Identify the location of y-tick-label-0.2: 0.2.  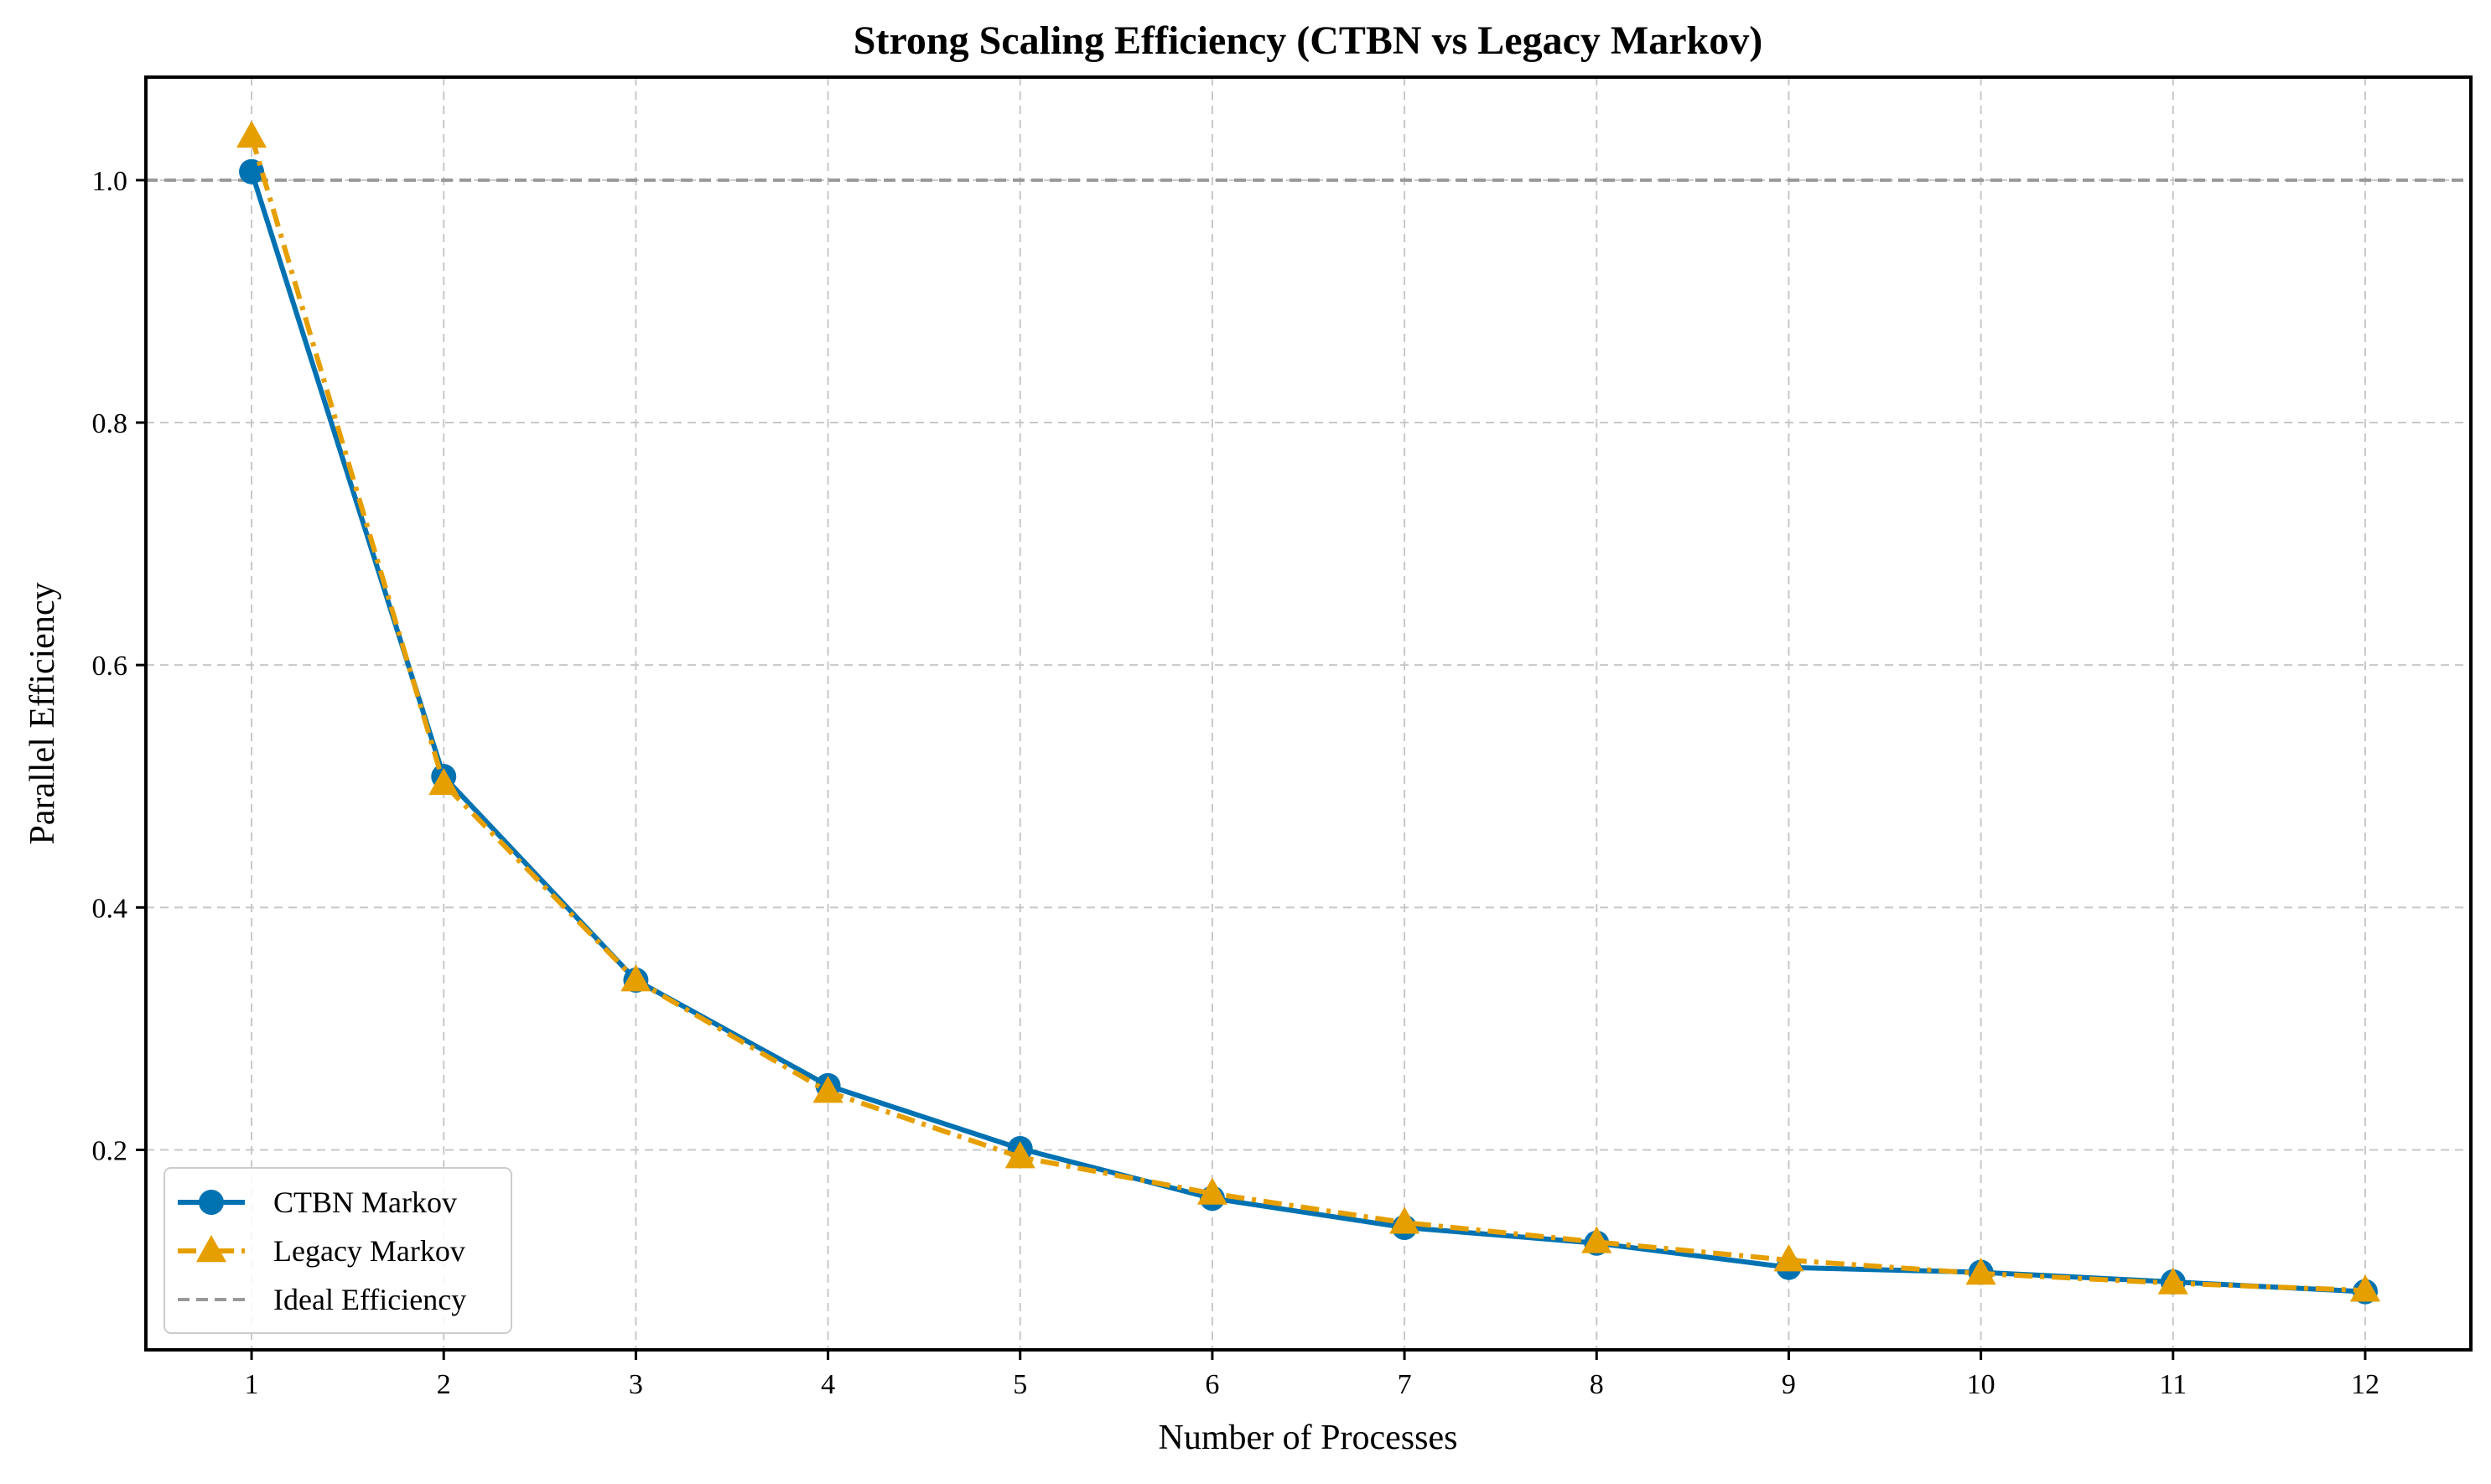
(110, 1150).